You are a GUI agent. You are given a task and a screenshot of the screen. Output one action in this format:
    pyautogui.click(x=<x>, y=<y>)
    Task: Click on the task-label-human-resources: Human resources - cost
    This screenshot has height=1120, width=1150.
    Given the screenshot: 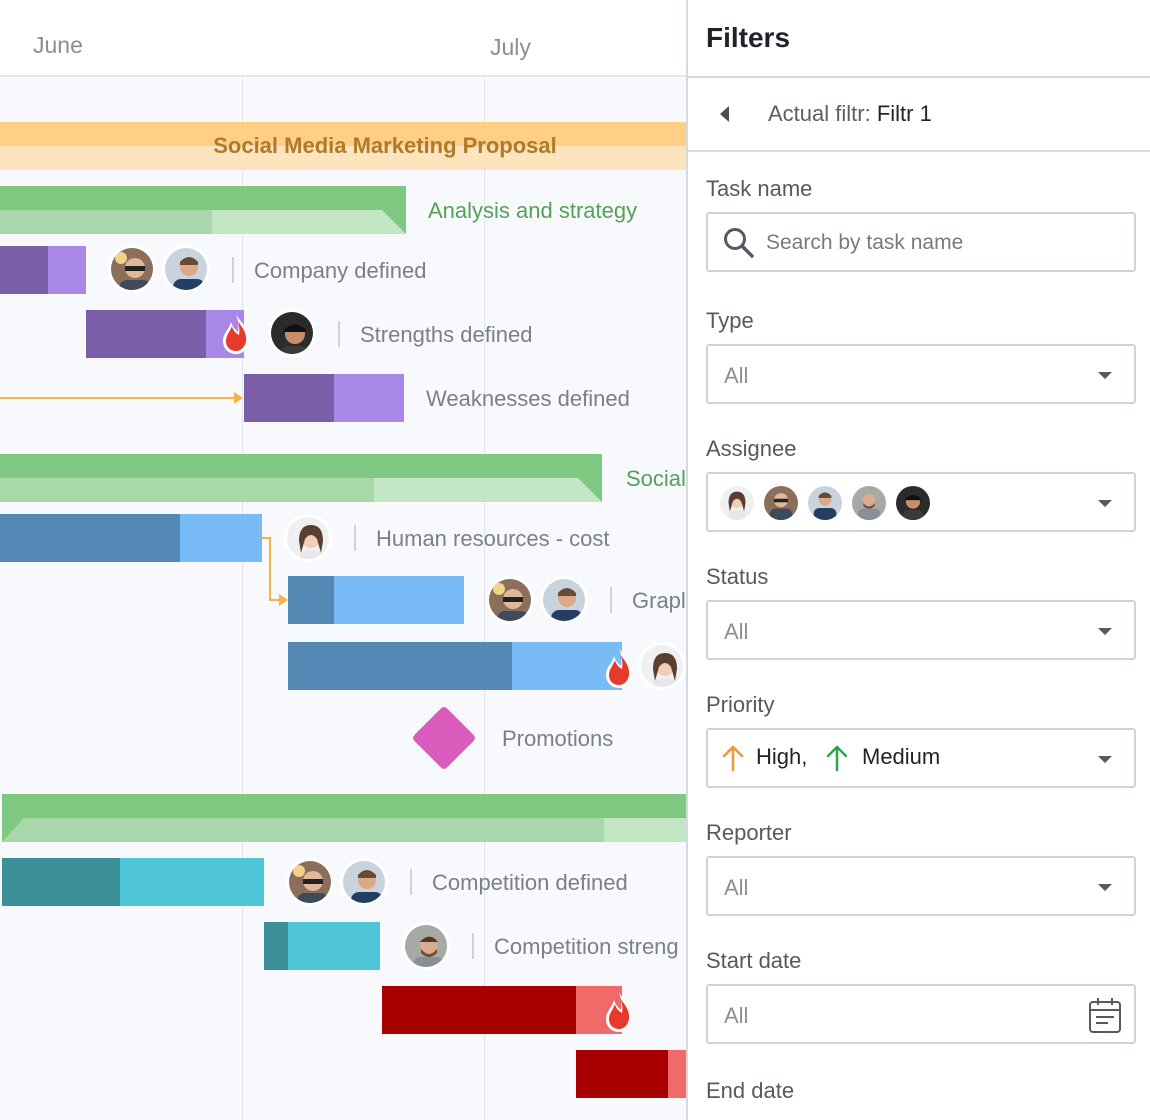 What is the action you would take?
    pyautogui.click(x=493, y=538)
    